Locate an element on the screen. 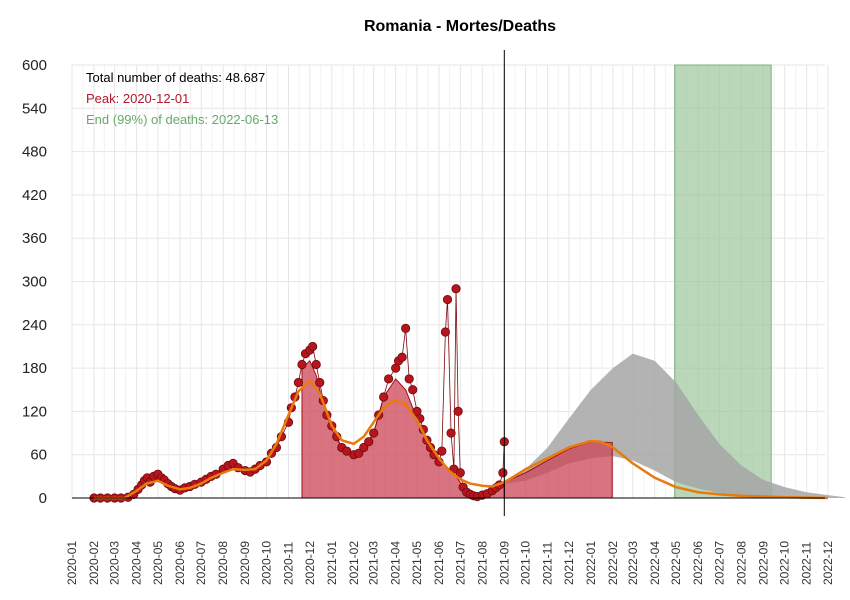 The width and height of the screenshot is (850, 600). y-tick-label: 360 is located at coordinates (34, 238).